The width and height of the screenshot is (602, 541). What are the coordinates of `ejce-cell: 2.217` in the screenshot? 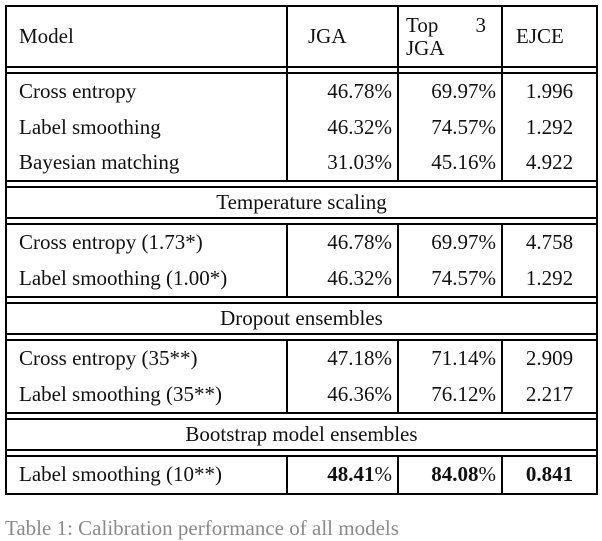 It's located at (548, 394).